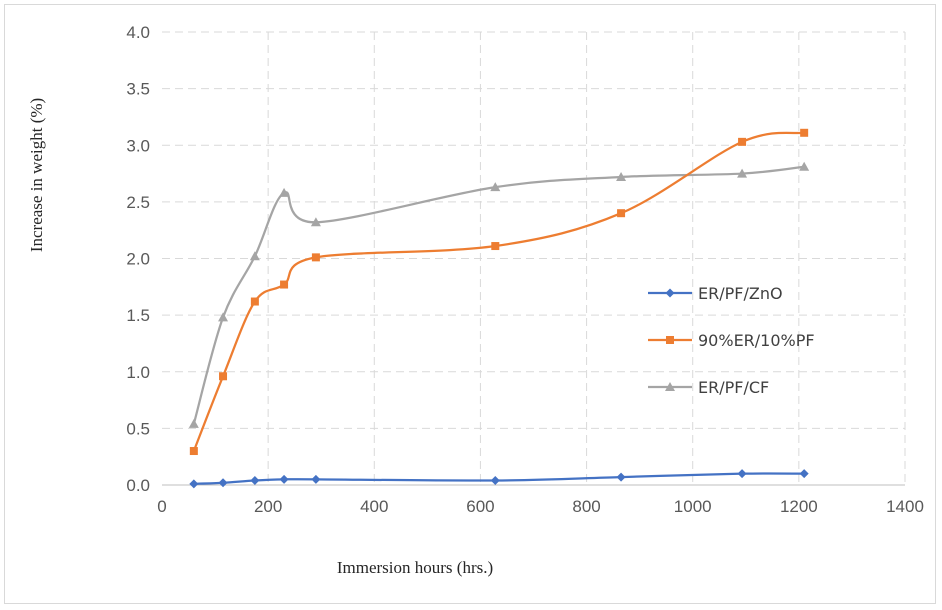 Image resolution: width=942 pixels, height=610 pixels. I want to click on x-tick-label: 0, so click(161, 506).